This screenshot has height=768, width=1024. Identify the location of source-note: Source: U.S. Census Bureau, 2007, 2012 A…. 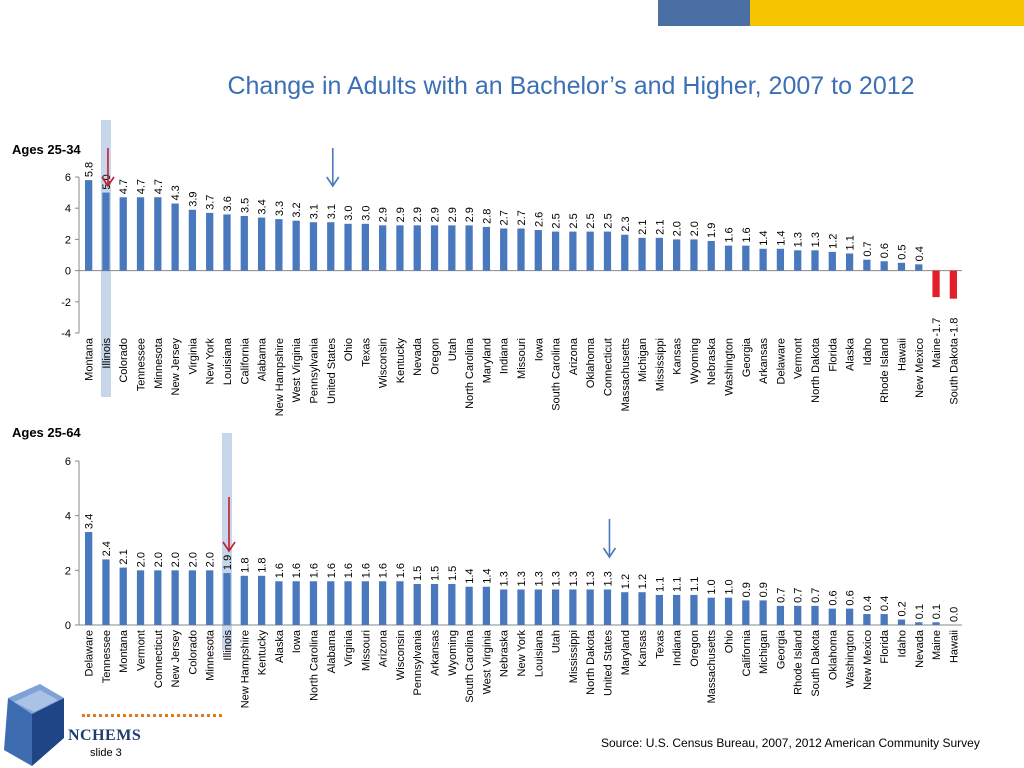
(790, 743).